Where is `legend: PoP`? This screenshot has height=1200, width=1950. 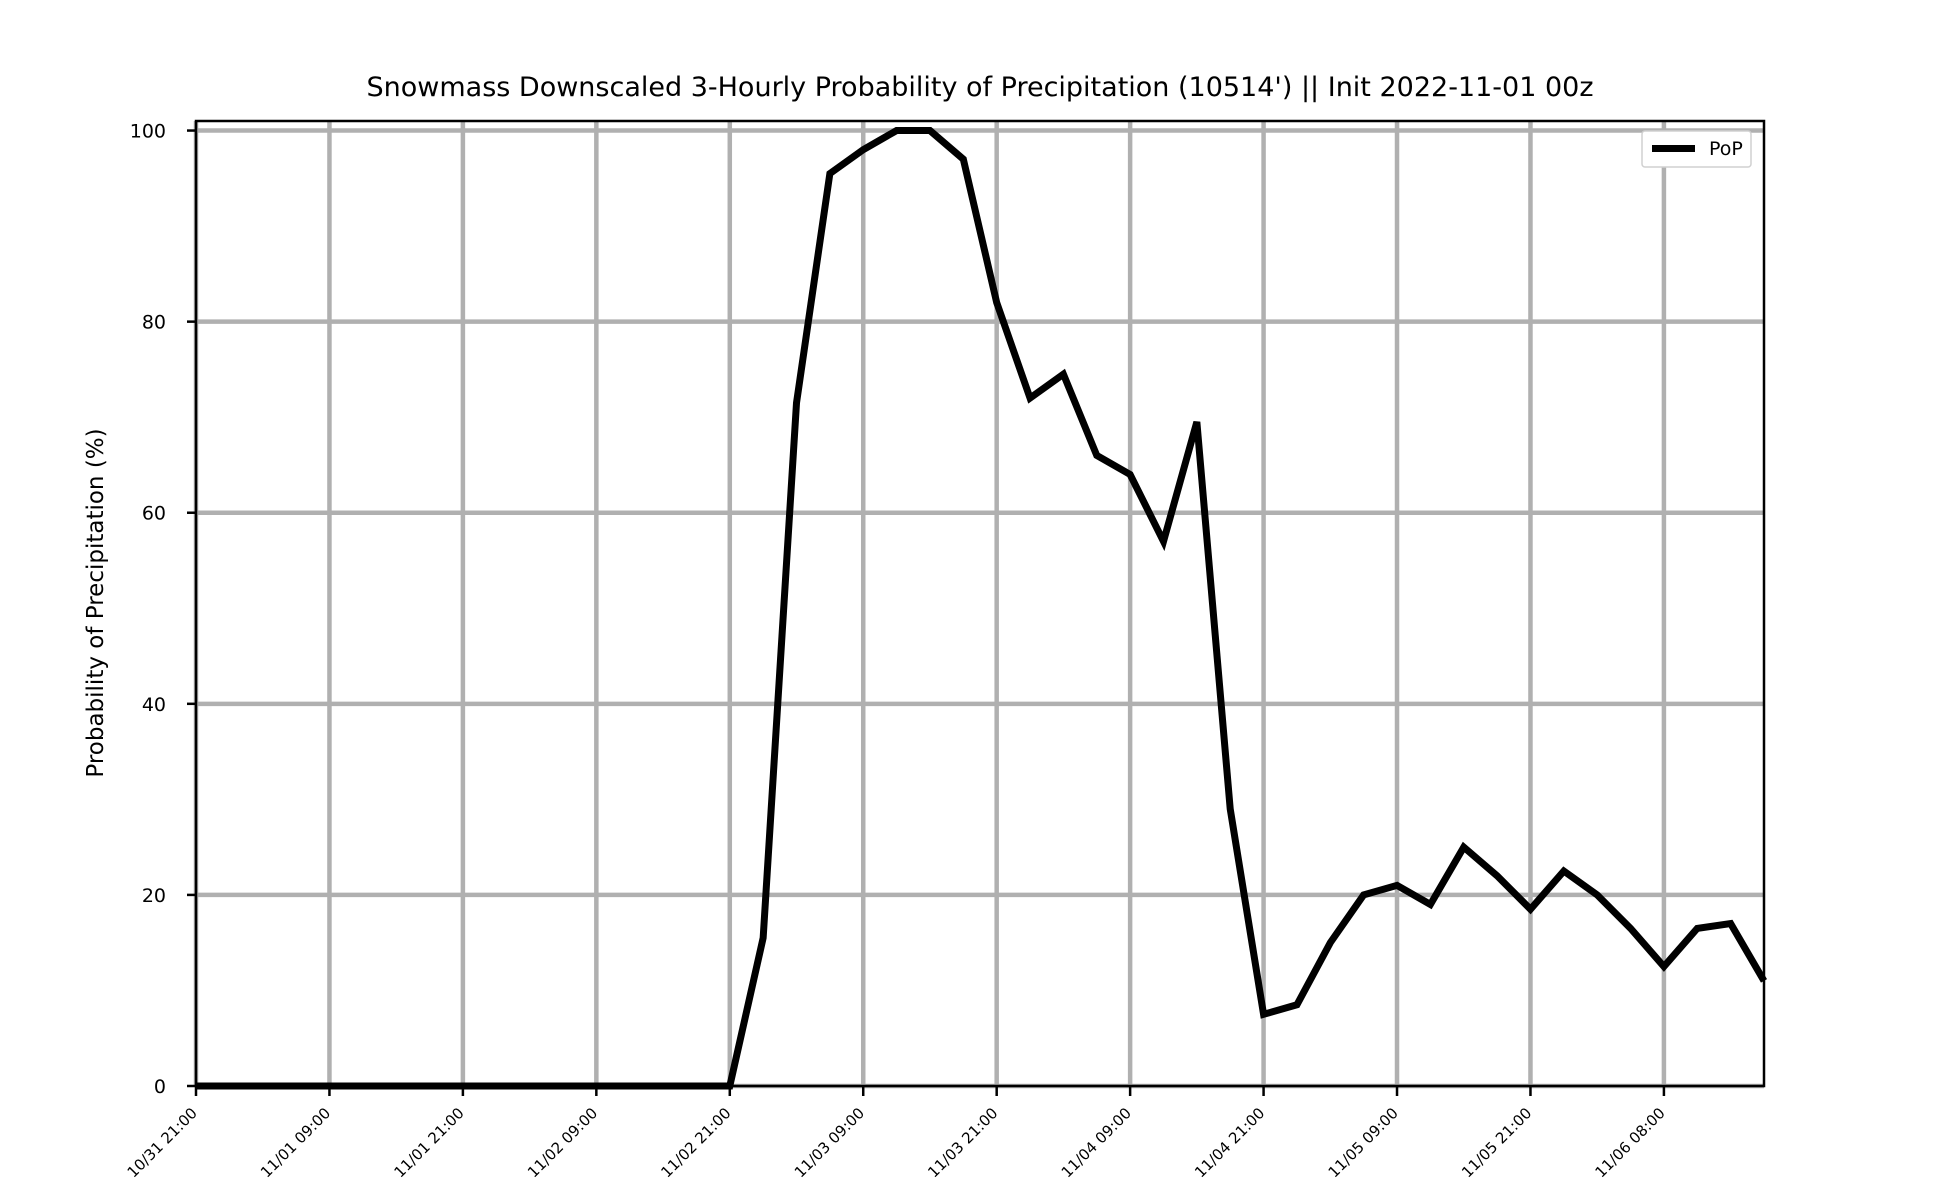 legend: PoP is located at coordinates (1696, 149).